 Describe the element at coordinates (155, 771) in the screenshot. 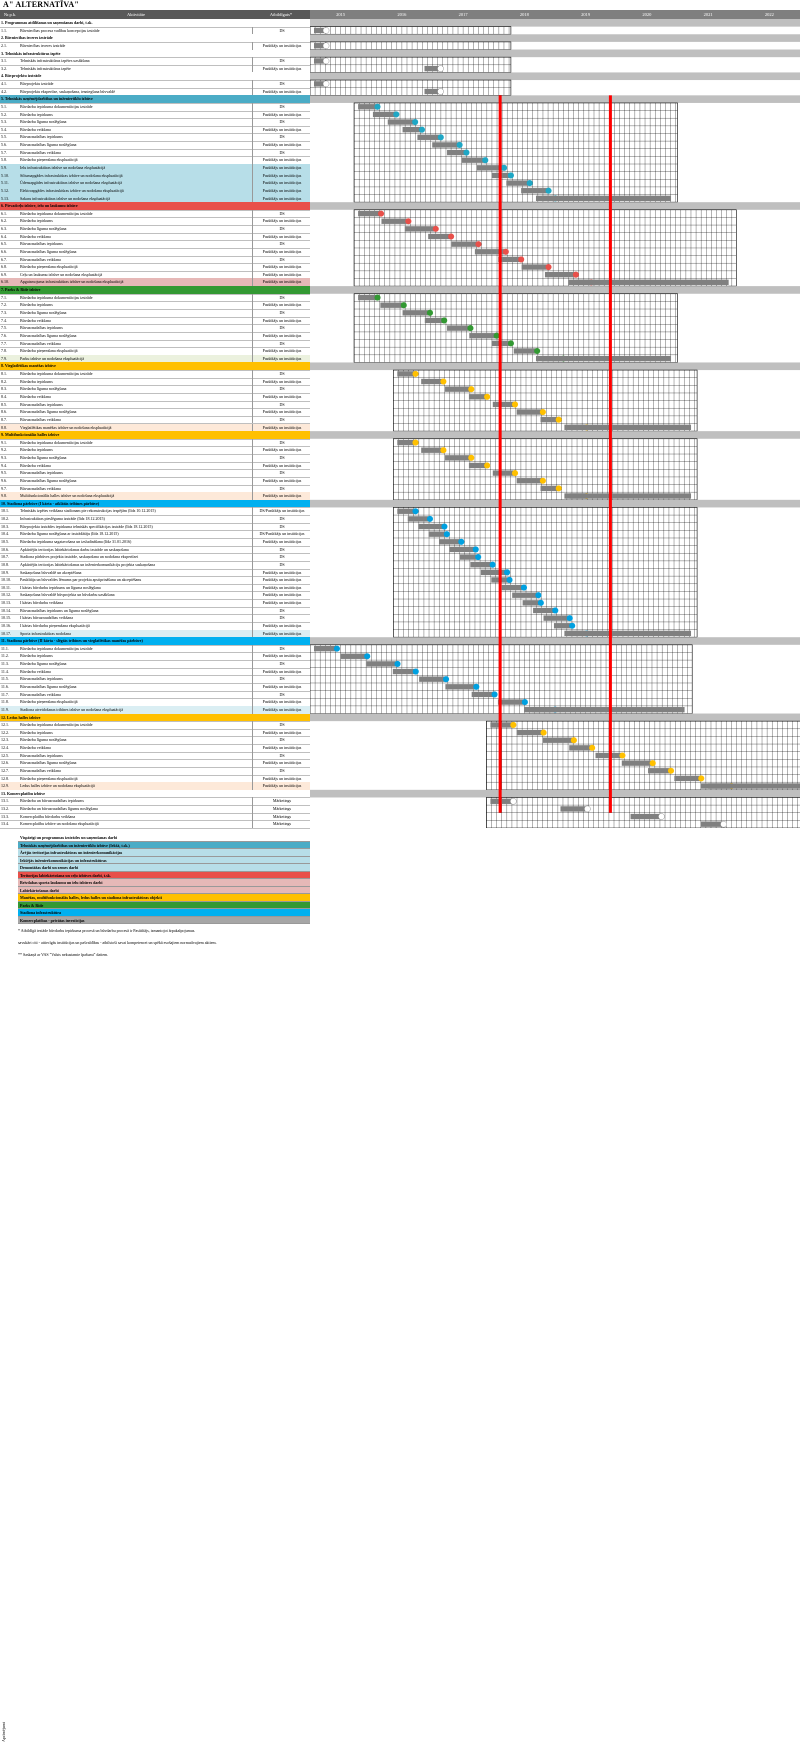

I see `table-row: 12.7. Būvuzraudzības veikšana DS` at that location.